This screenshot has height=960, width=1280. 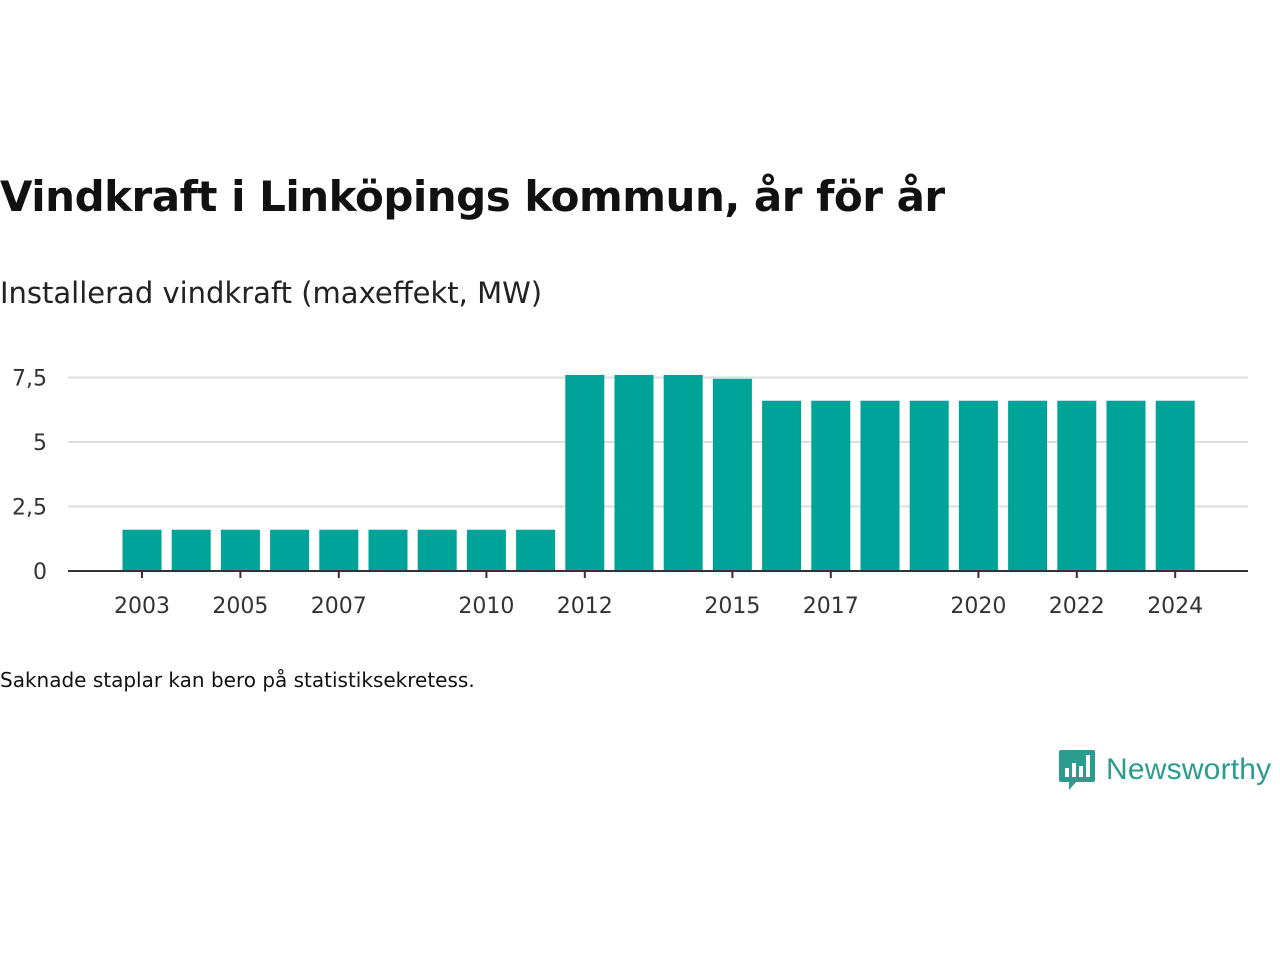 I want to click on brand-name: Newsworthy, so click(x=1189, y=769).